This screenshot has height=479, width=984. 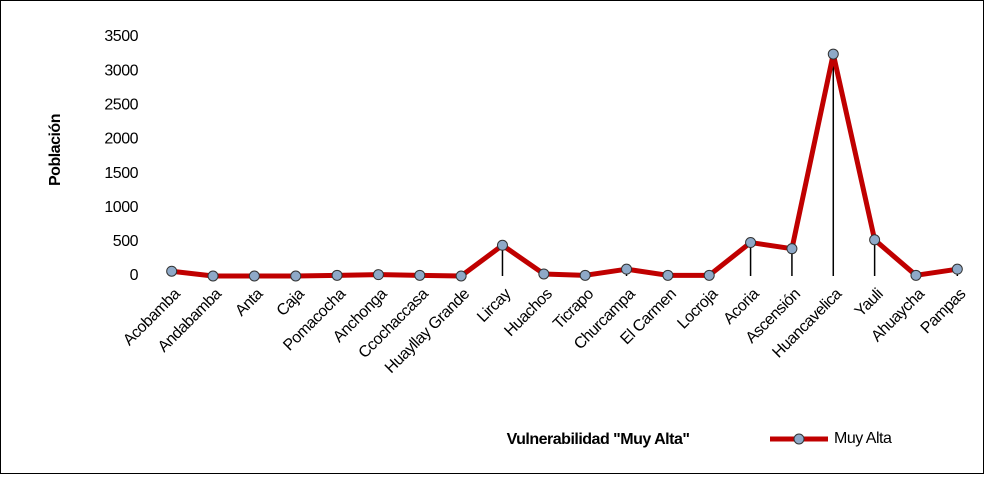 What do you see at coordinates (121, 36) in the screenshot?
I see `y-tick-label: 3500` at bounding box center [121, 36].